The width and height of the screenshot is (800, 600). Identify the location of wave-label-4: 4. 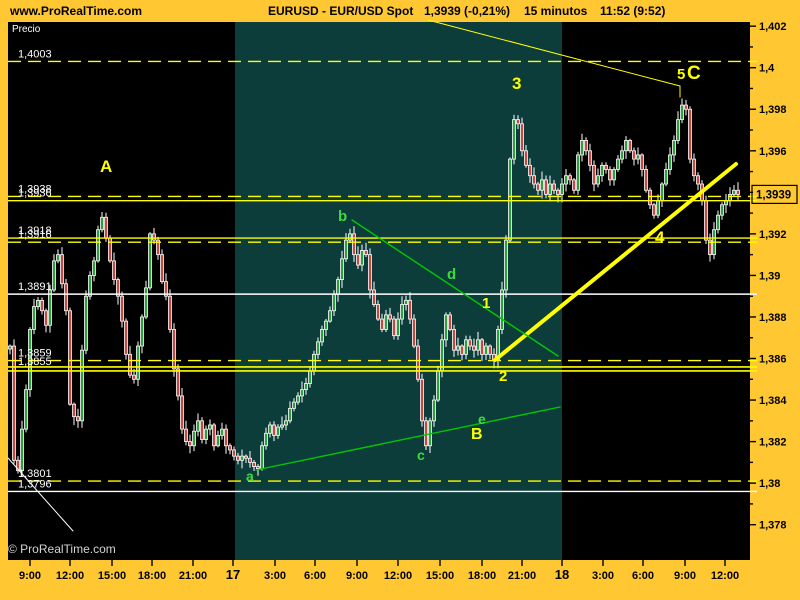
(660, 237).